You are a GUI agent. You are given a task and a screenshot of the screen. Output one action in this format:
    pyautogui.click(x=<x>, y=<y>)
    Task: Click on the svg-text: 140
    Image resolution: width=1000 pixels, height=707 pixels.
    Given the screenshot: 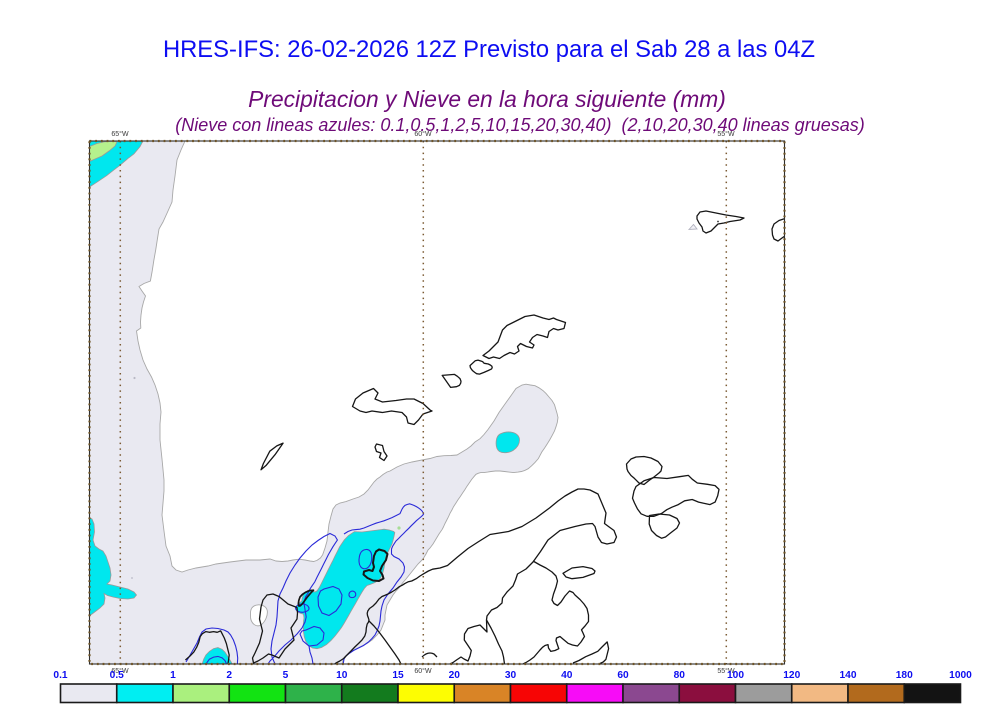 What is the action you would take?
    pyautogui.click(x=848, y=675)
    